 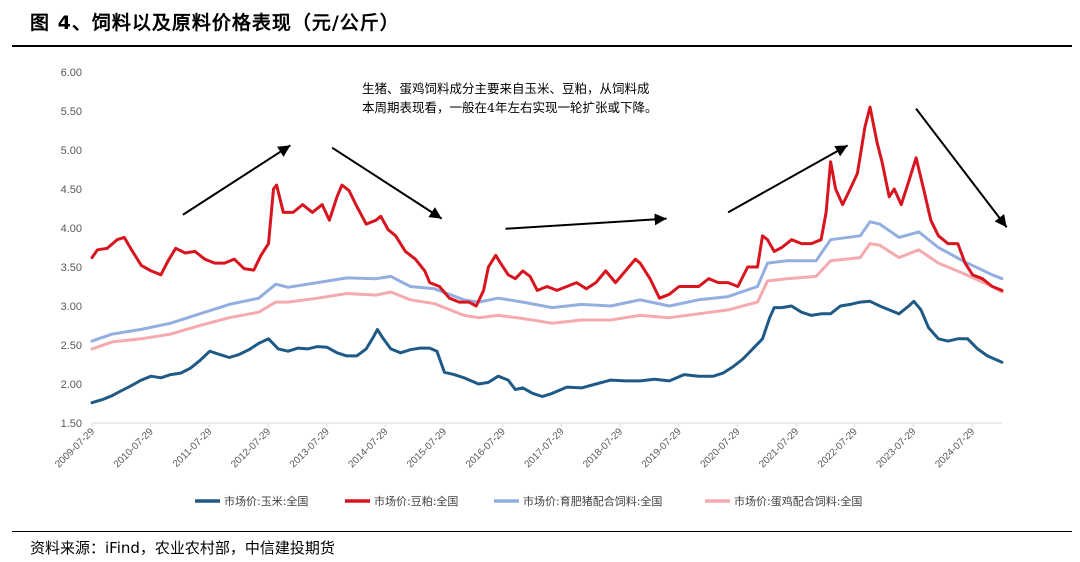 I want to click on x-tick-label: 2009-07-29, so click(x=75, y=448).